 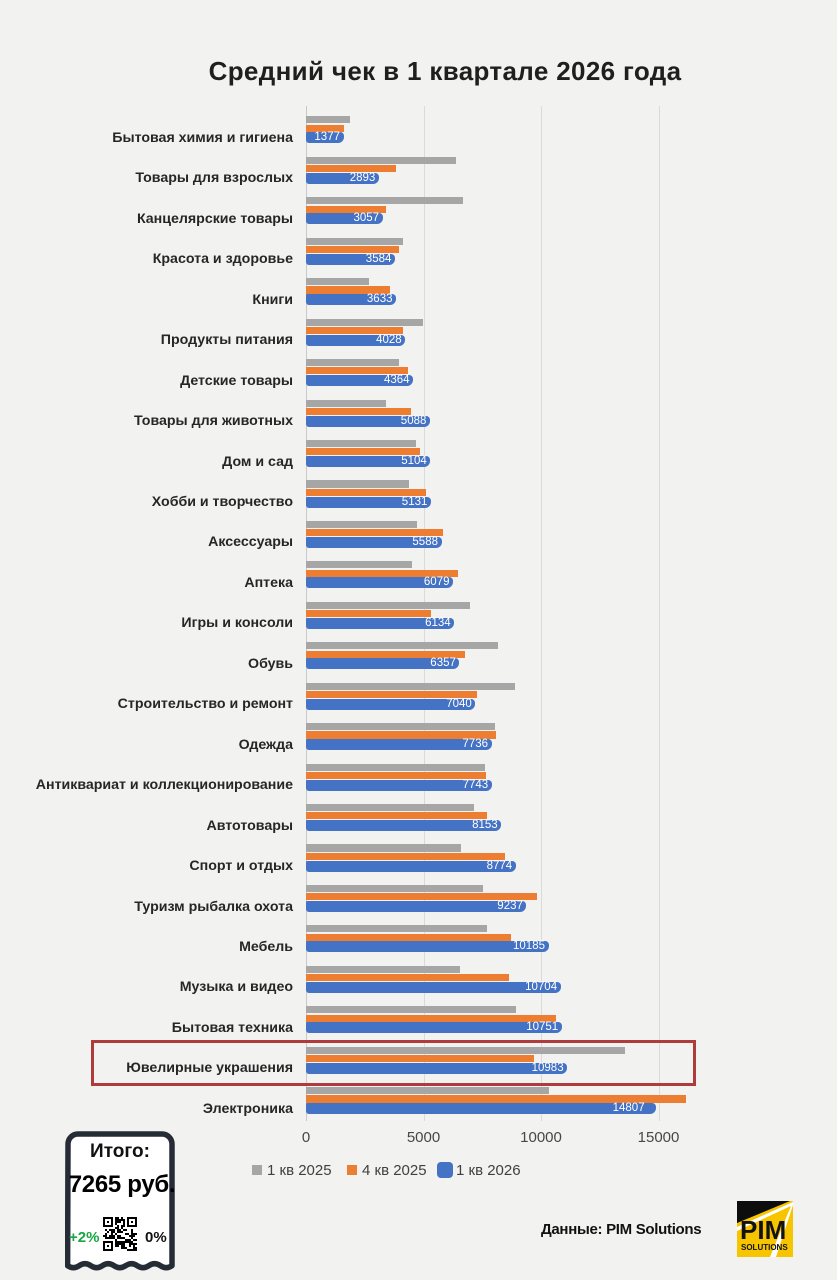 What do you see at coordinates (763, 1230) in the screenshot?
I see `svg-text: PIM` at bounding box center [763, 1230].